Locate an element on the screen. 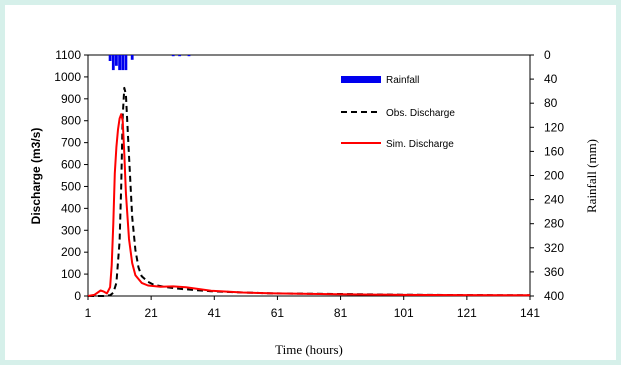  x-axis-title: Time (hours) is located at coordinates (309, 349).